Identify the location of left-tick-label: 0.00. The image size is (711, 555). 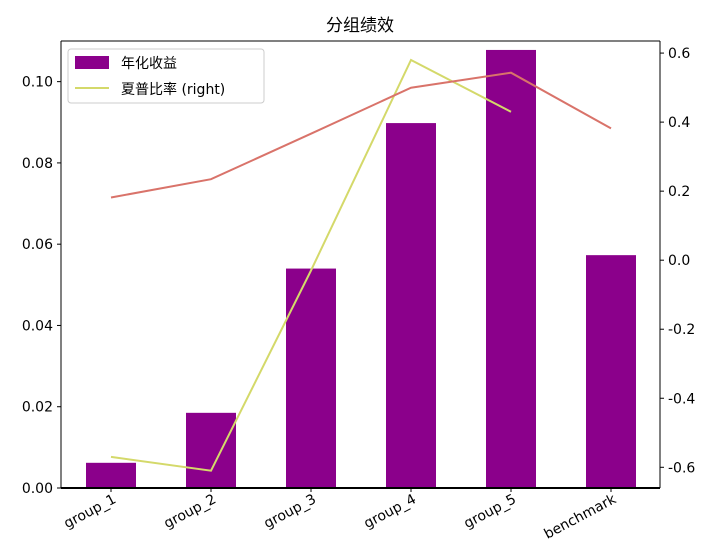
(37, 489).